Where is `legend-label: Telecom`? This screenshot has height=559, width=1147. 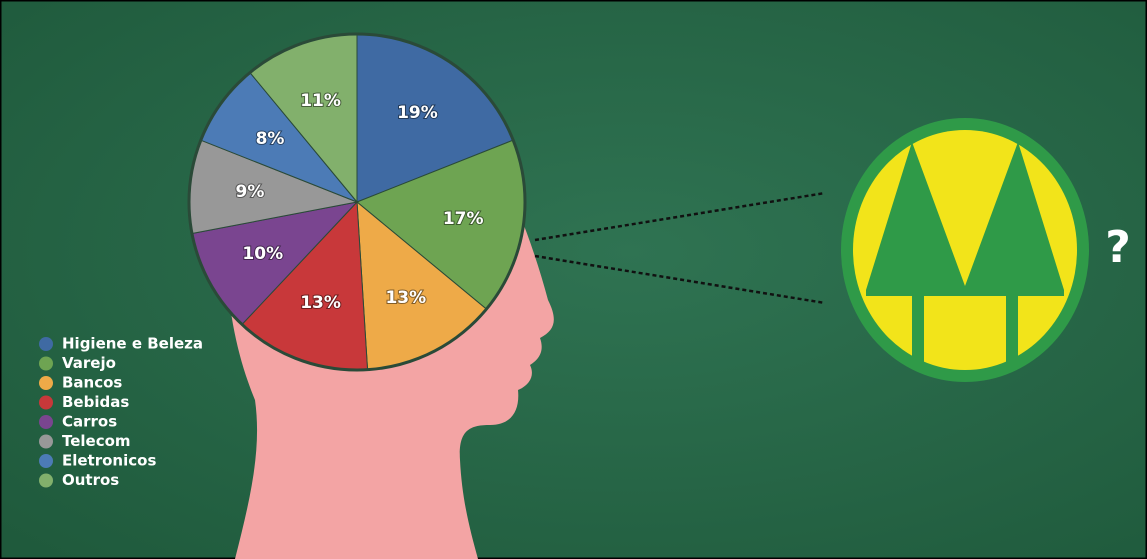
legend-label: Telecom is located at coordinates (96, 441).